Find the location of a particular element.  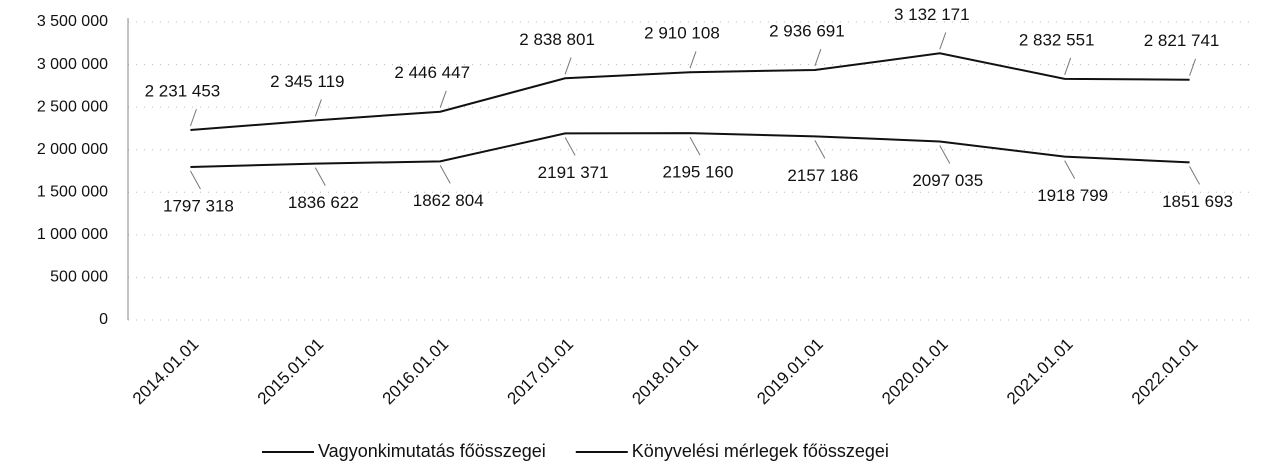

data-label: 2097 035 is located at coordinates (947, 180).